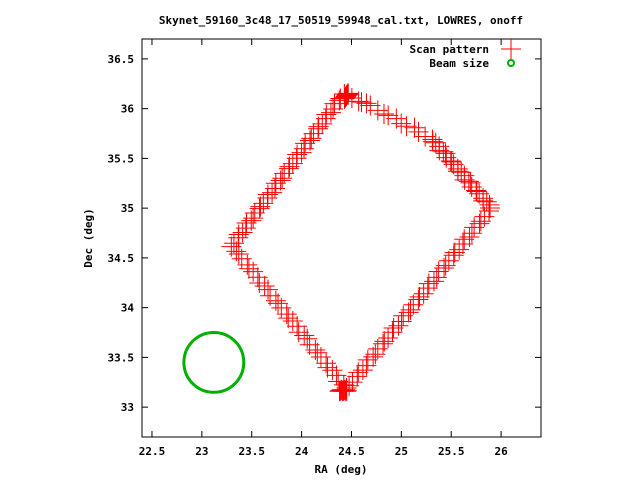 Image resolution: width=640 pixels, height=480 pixels. Describe the element at coordinates (127, 407) in the screenshot. I see `y-tick-label: 33` at that location.